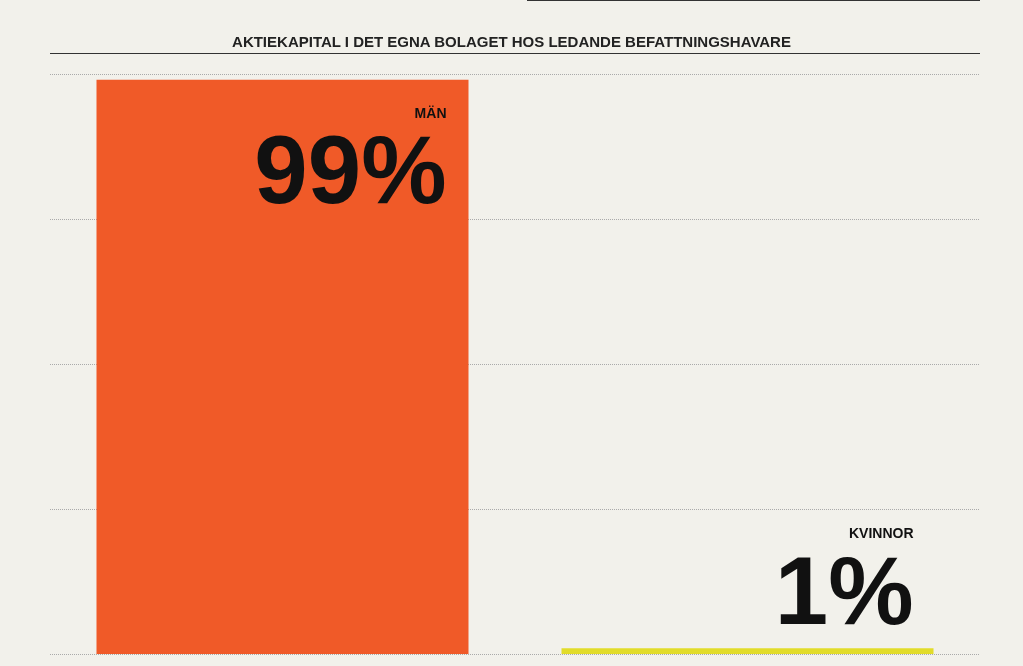 The width and height of the screenshot is (1023, 666). Describe the element at coordinates (881, 533) in the screenshot. I see `x-tick-label: KVINNOR` at that location.